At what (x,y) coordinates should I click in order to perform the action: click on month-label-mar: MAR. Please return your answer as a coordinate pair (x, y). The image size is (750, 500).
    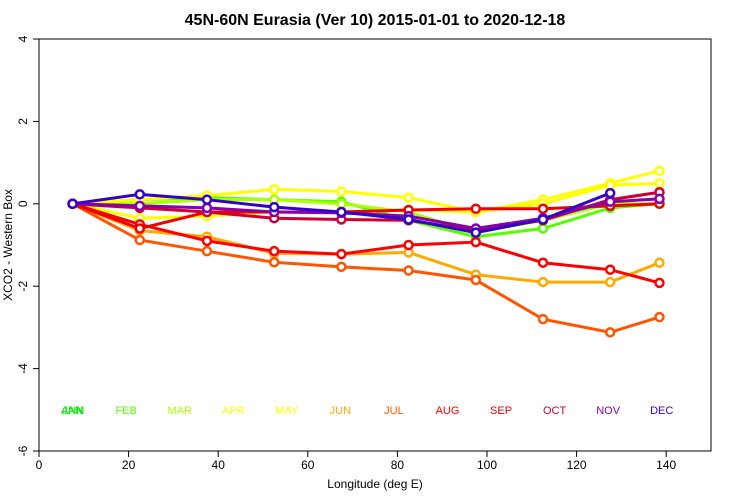
    Looking at the image, I should click on (179, 411).